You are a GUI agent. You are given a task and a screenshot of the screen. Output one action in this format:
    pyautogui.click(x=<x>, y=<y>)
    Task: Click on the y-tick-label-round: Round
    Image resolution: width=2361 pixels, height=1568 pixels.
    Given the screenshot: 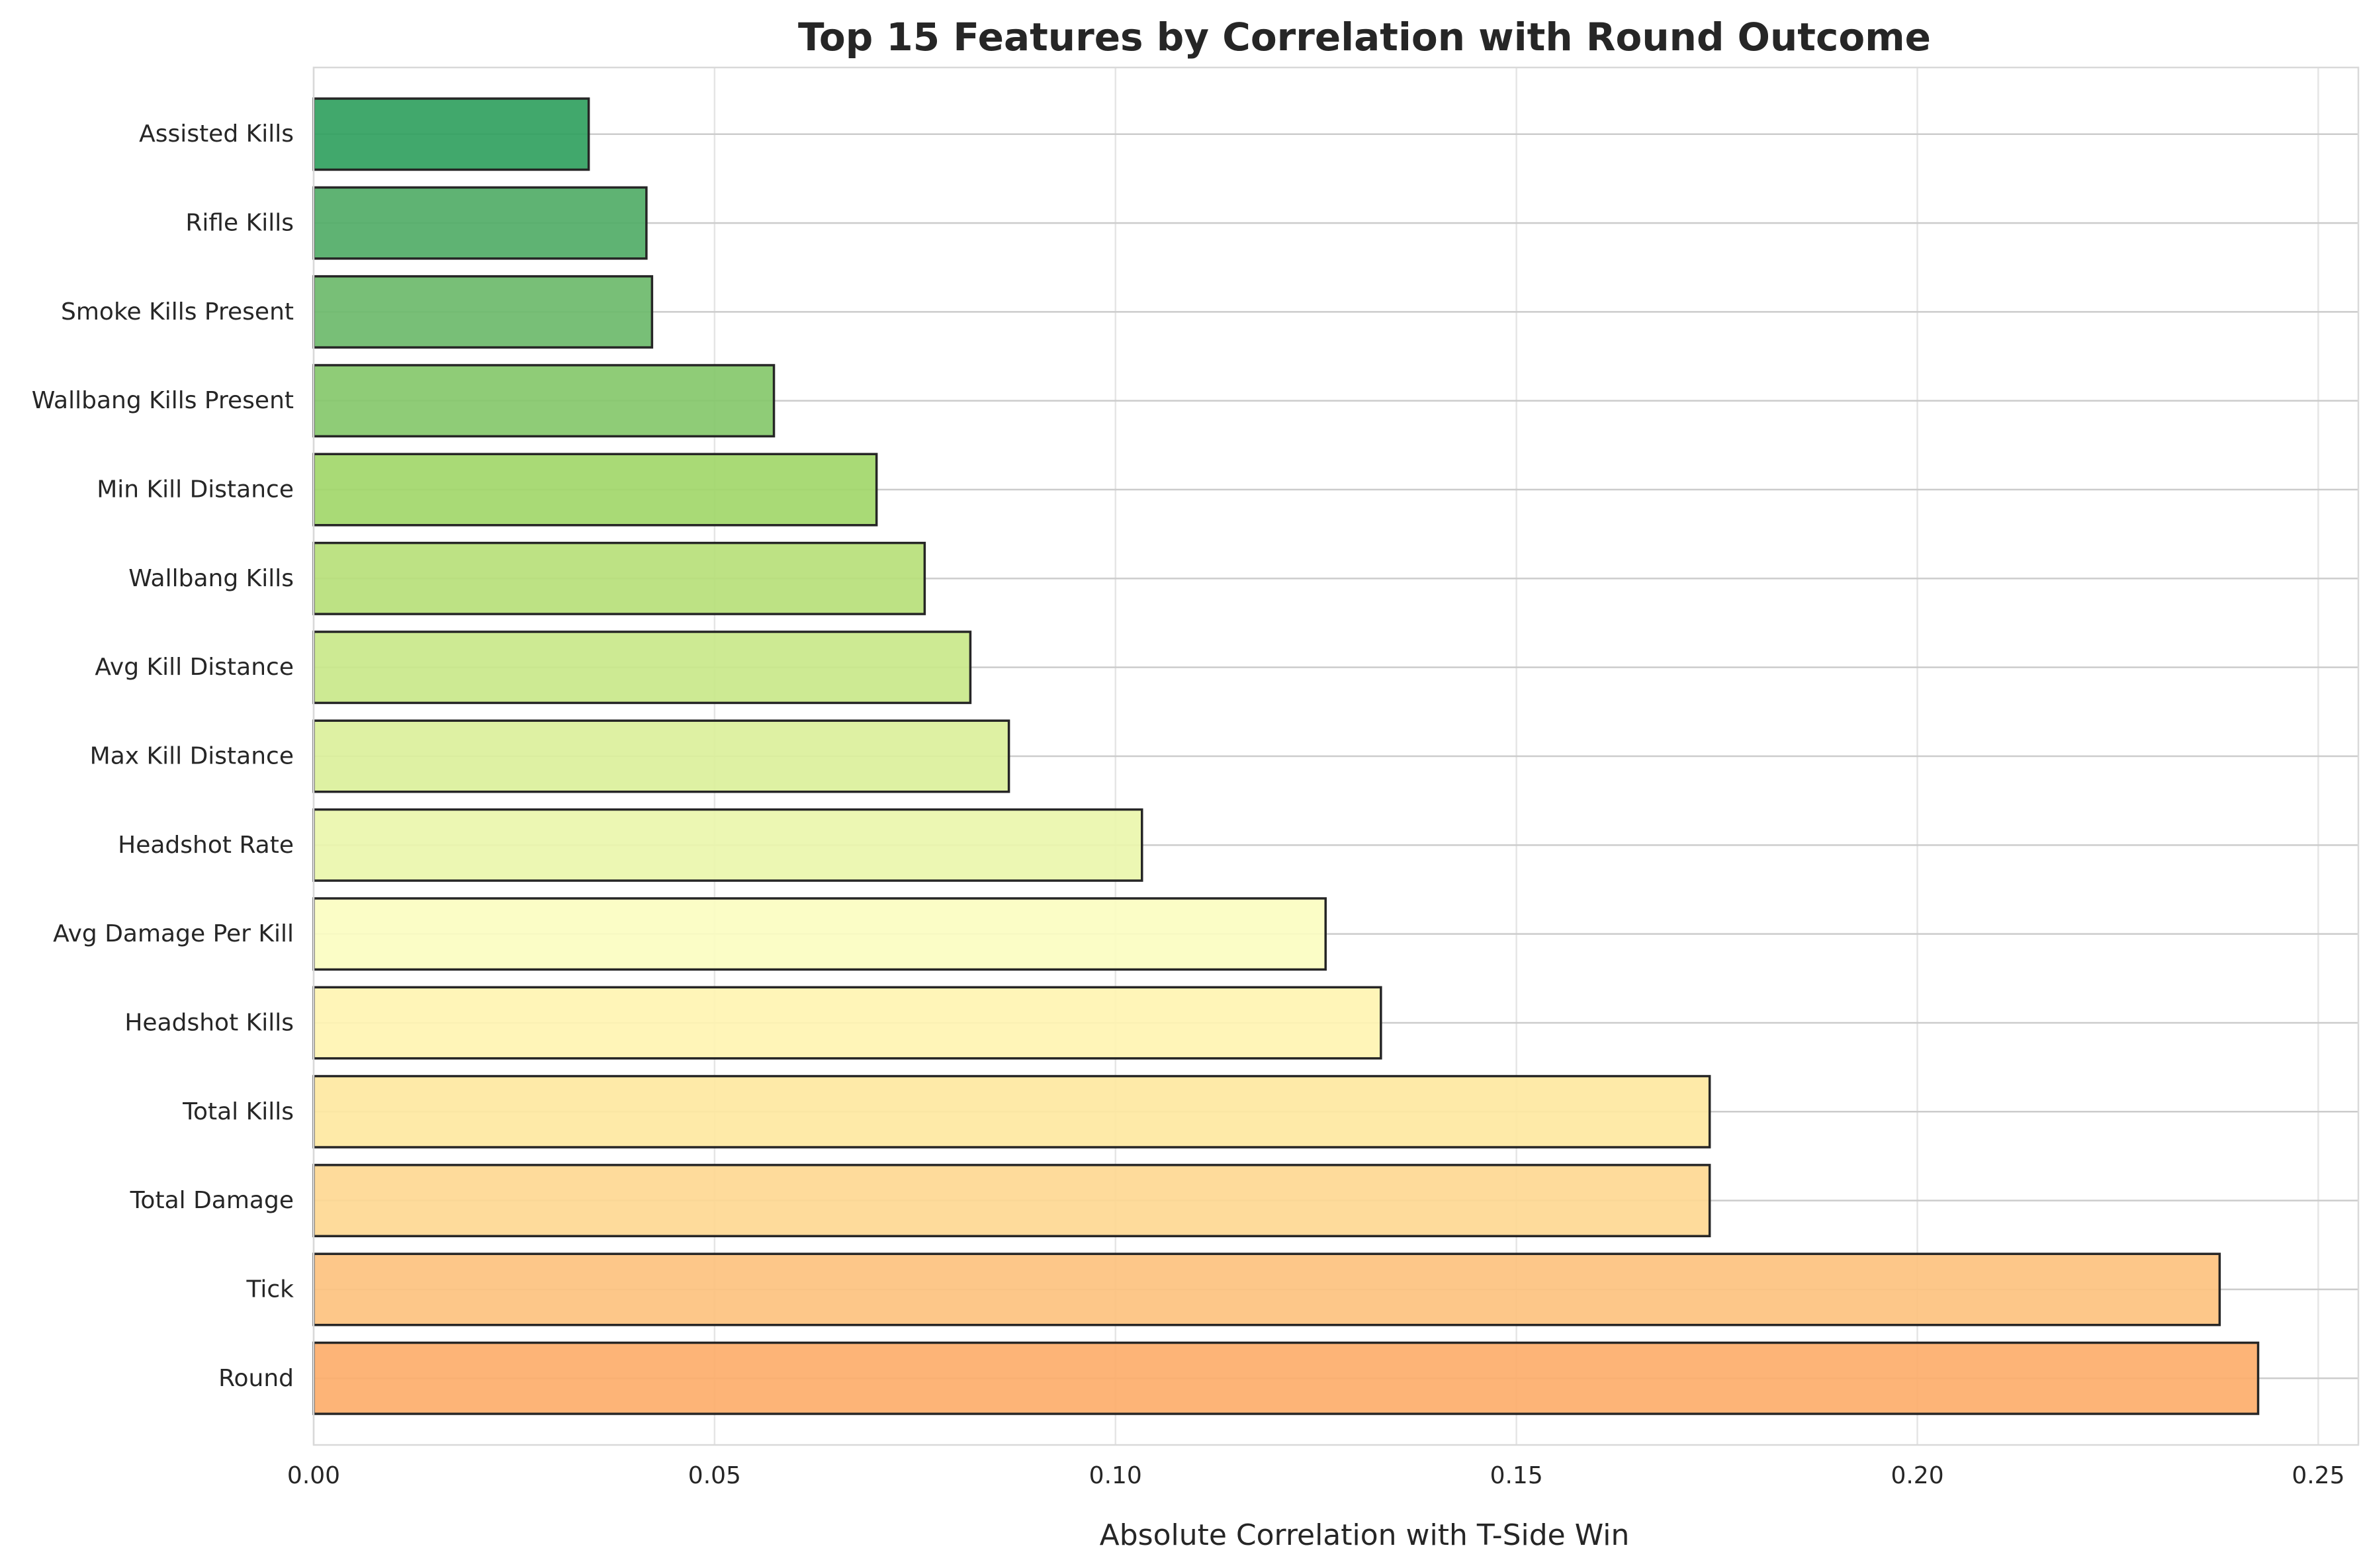 What is the action you would take?
    pyautogui.click(x=256, y=1378)
    